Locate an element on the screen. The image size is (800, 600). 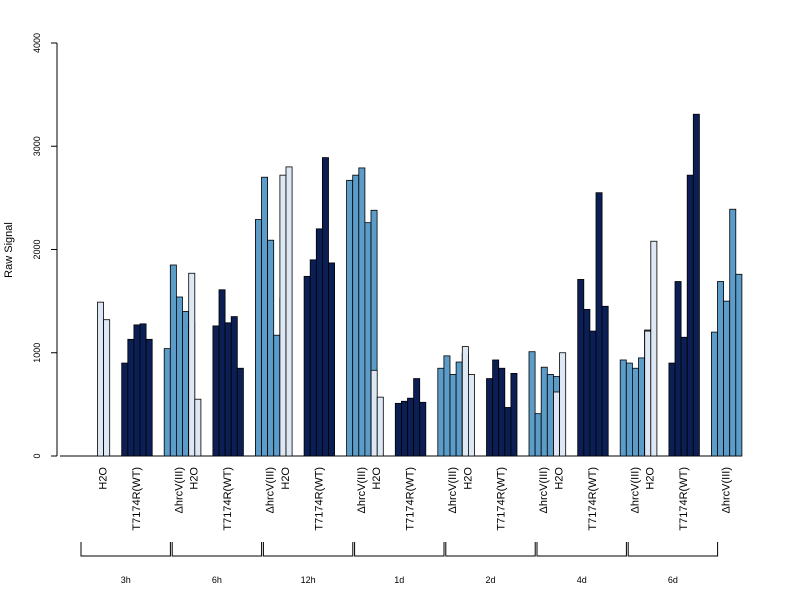
y-tick-label: 3000 is located at coordinates (37, 146).